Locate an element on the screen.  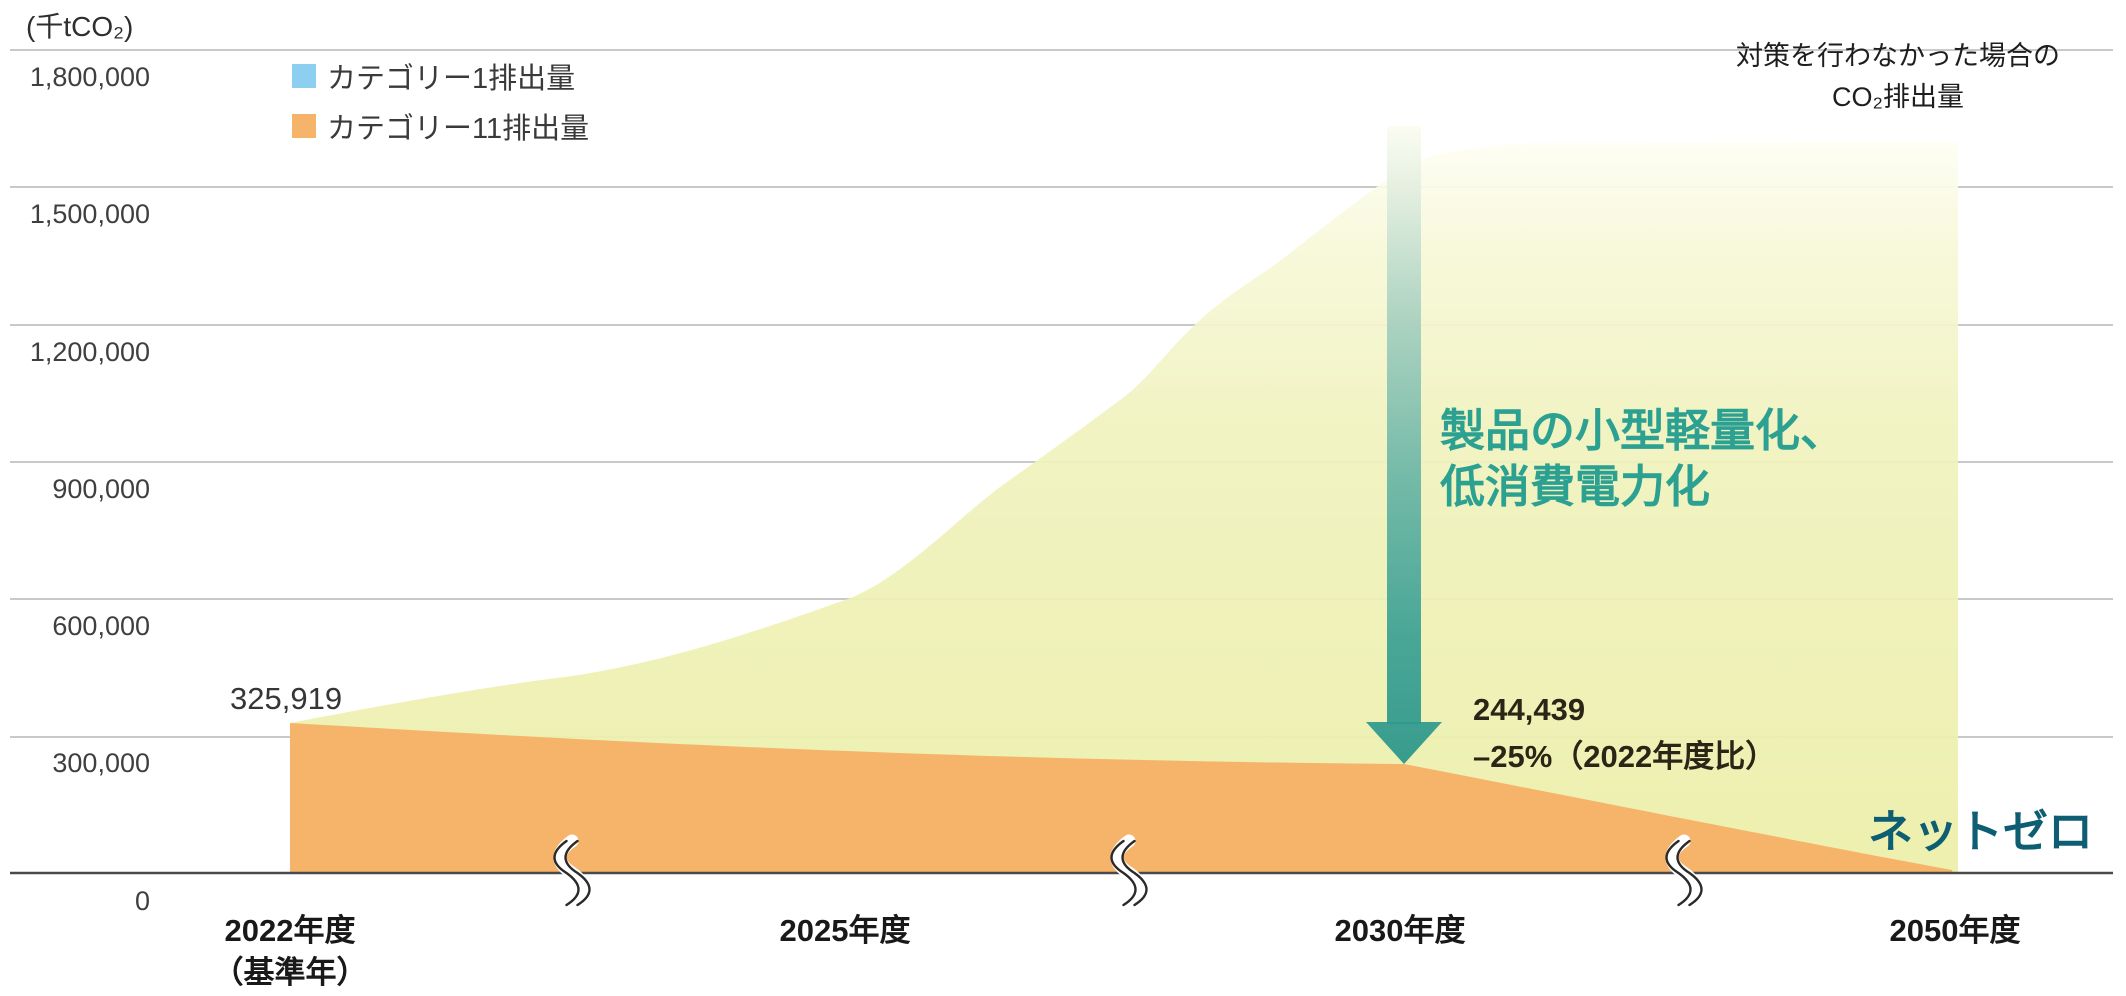
y-tick-0: 0 is located at coordinates (142, 901).